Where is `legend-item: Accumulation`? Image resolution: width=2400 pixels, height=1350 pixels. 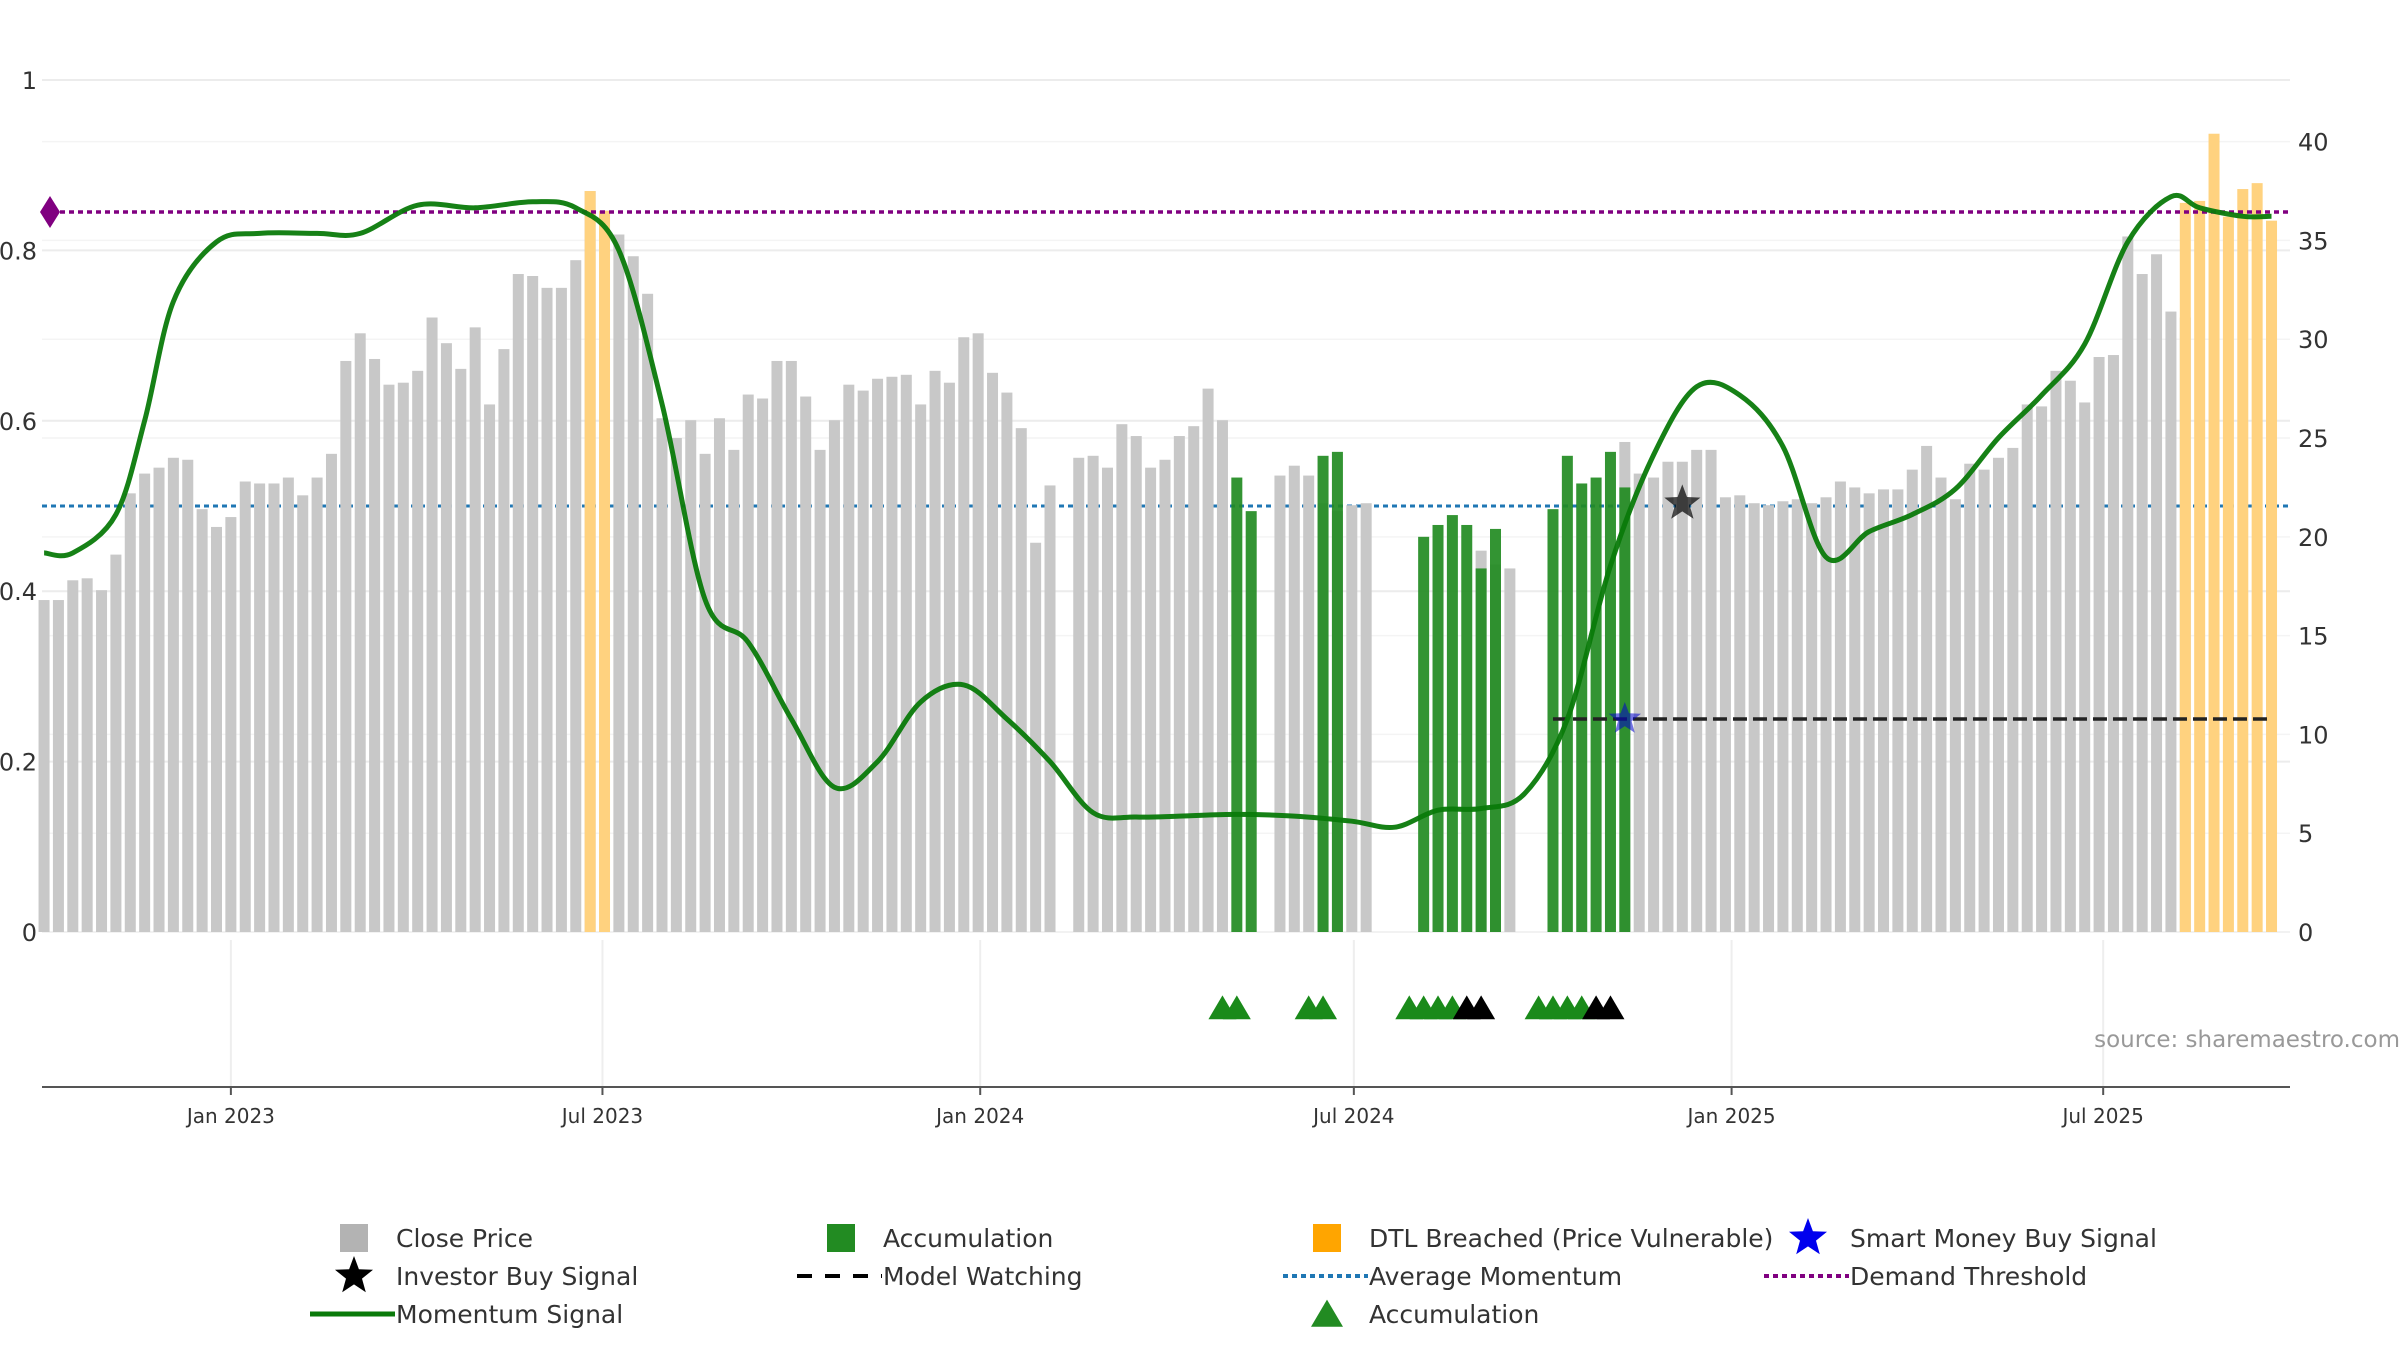 legend-item: Accumulation is located at coordinates (940, 1238).